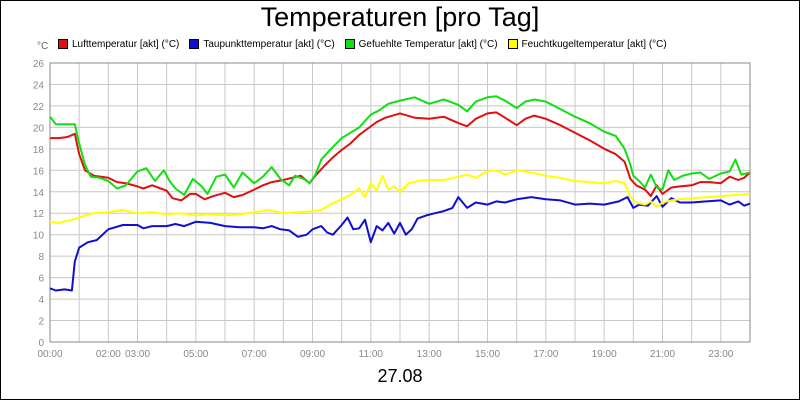  What do you see at coordinates (39, 107) in the screenshot?
I see `y-tick-label: 22` at bounding box center [39, 107].